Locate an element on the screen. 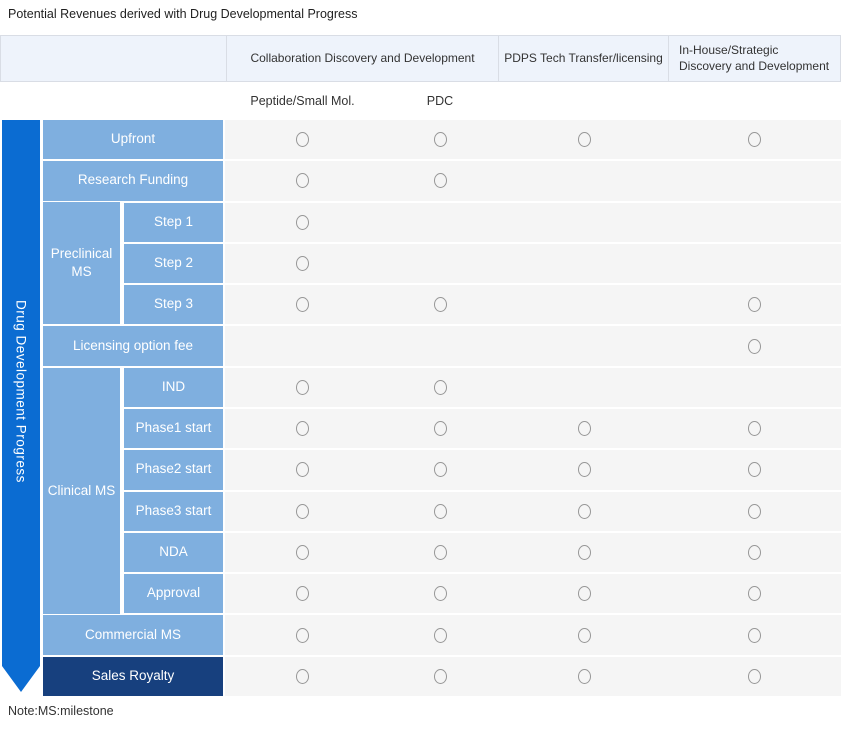 The height and width of the screenshot is (729, 841). table-row-upfront: Upfront is located at coordinates (442, 140).